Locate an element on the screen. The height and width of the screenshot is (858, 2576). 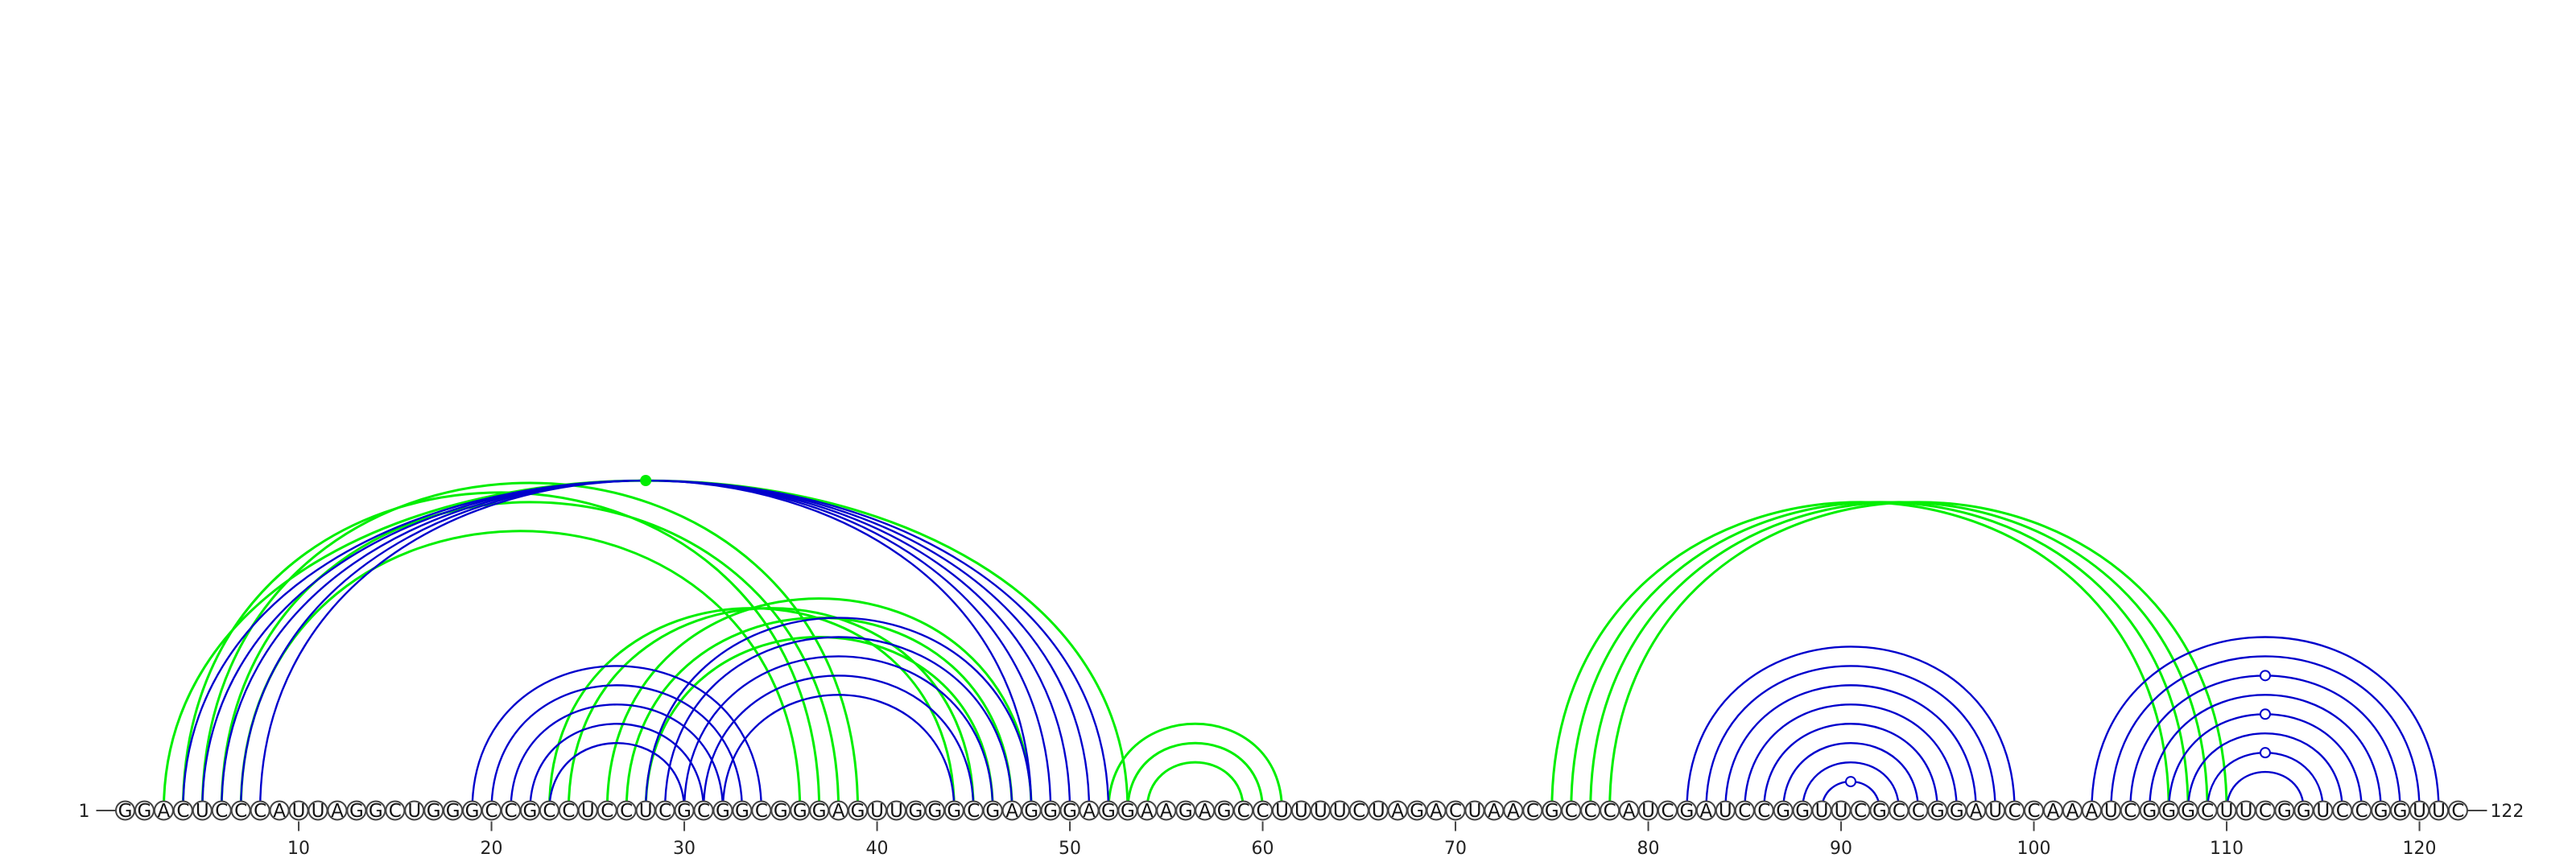
base-85: C is located at coordinates (1744, 811).